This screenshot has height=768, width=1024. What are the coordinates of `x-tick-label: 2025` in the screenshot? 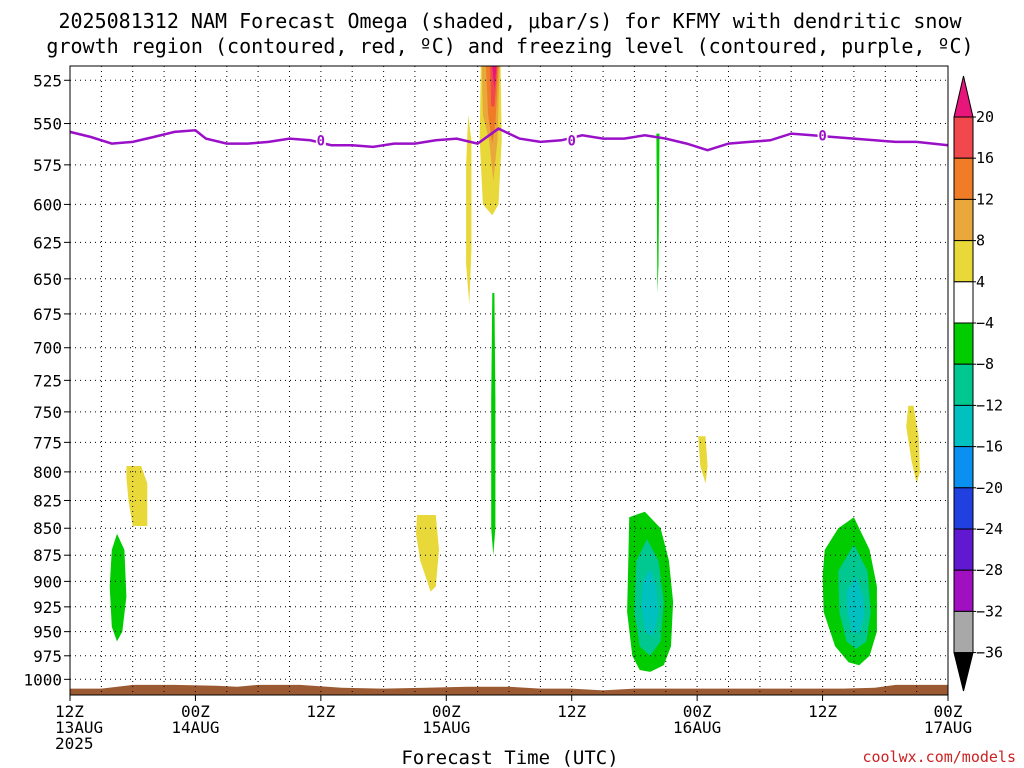 It's located at (74, 743).